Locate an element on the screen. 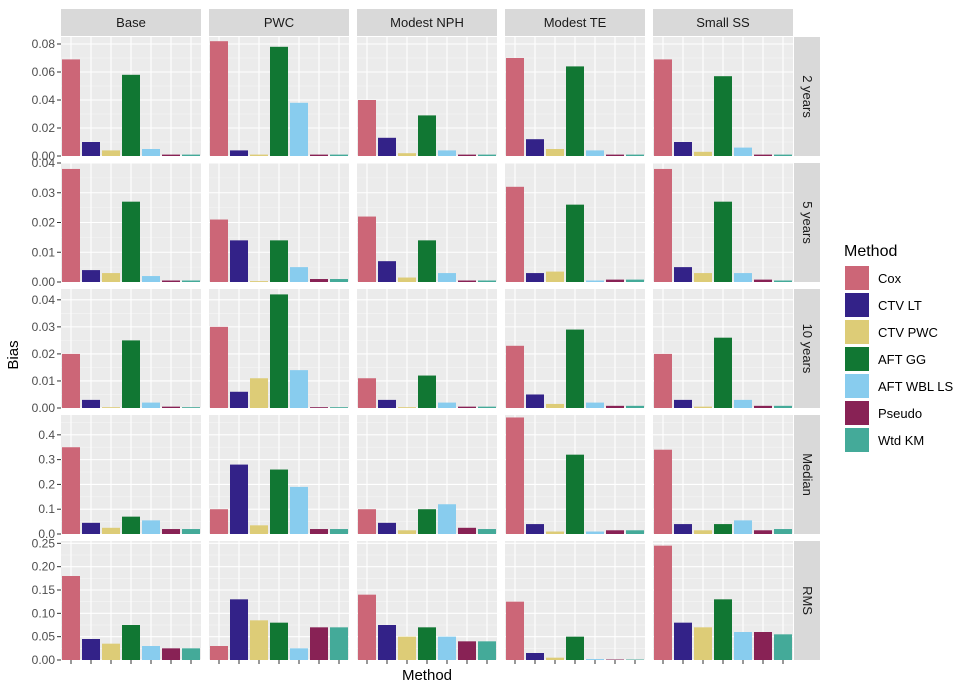 The image size is (969, 692). y-tick-label: 0.02 is located at coordinates (44, 128).